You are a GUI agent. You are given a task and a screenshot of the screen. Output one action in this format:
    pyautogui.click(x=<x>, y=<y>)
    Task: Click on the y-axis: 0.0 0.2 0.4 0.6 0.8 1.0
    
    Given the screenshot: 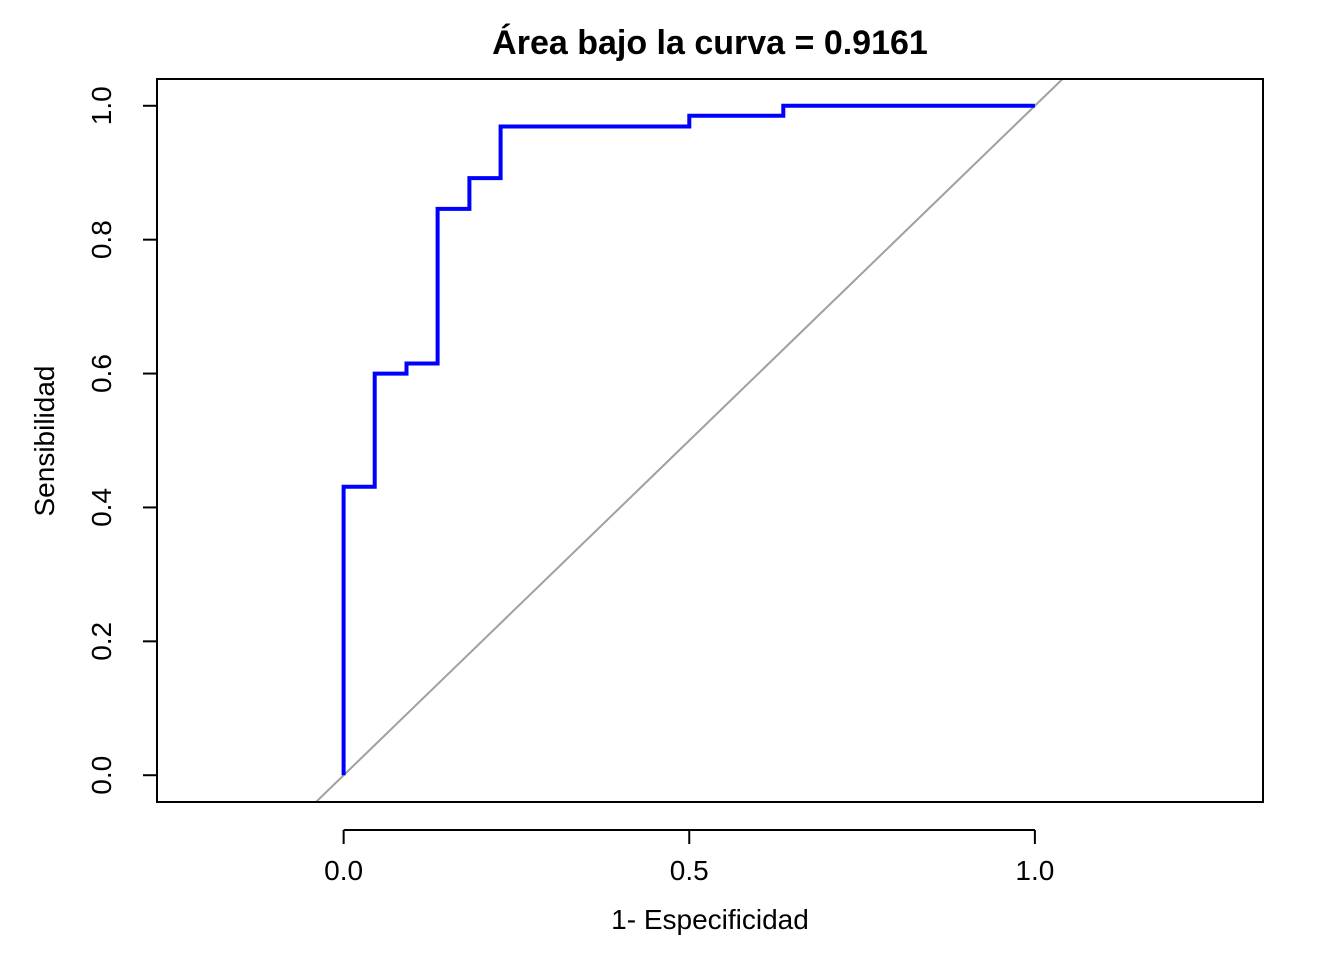 What is the action you would take?
    pyautogui.click(x=122, y=440)
    